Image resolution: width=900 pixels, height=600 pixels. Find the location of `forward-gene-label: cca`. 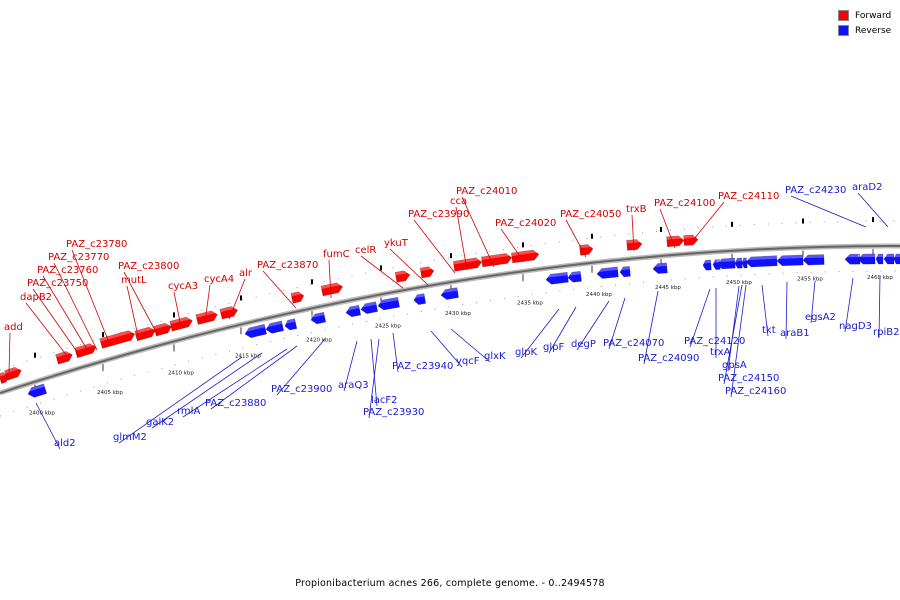

forward-gene-label: cca is located at coordinates (458, 201).